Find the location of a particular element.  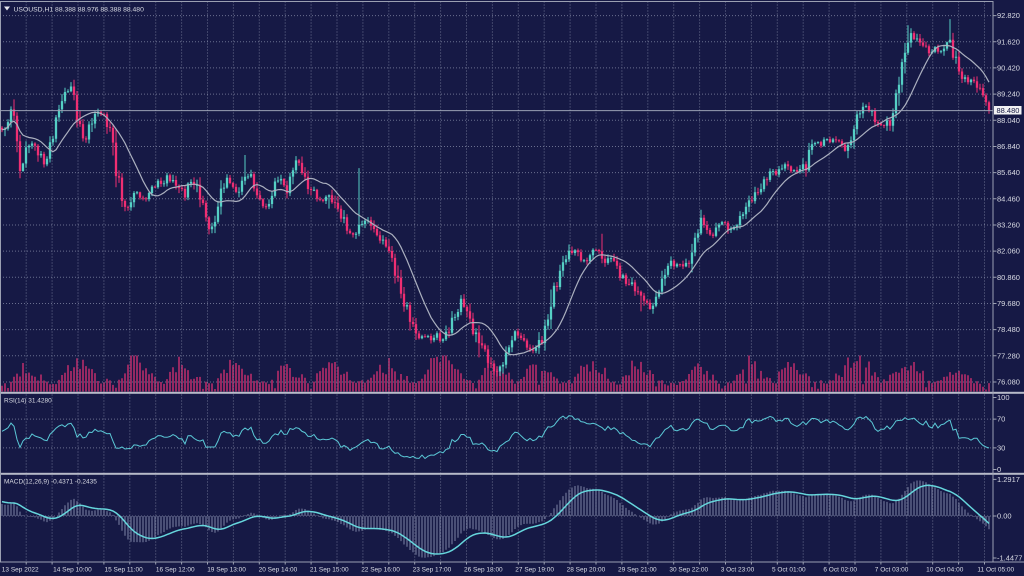

svg-text: 10 Oct 04:00 is located at coordinates (945, 570).